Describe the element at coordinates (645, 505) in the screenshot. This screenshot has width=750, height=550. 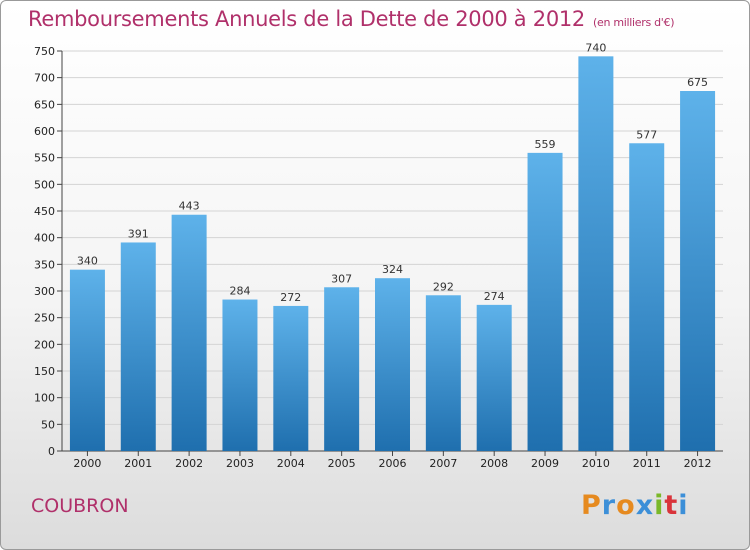
I see `logo-letter: x` at that location.